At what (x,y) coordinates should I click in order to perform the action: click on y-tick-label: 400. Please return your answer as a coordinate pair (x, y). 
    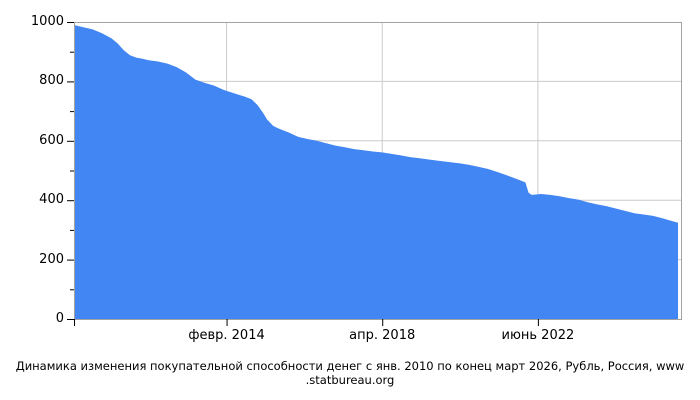
    Looking at the image, I should click on (51, 200).